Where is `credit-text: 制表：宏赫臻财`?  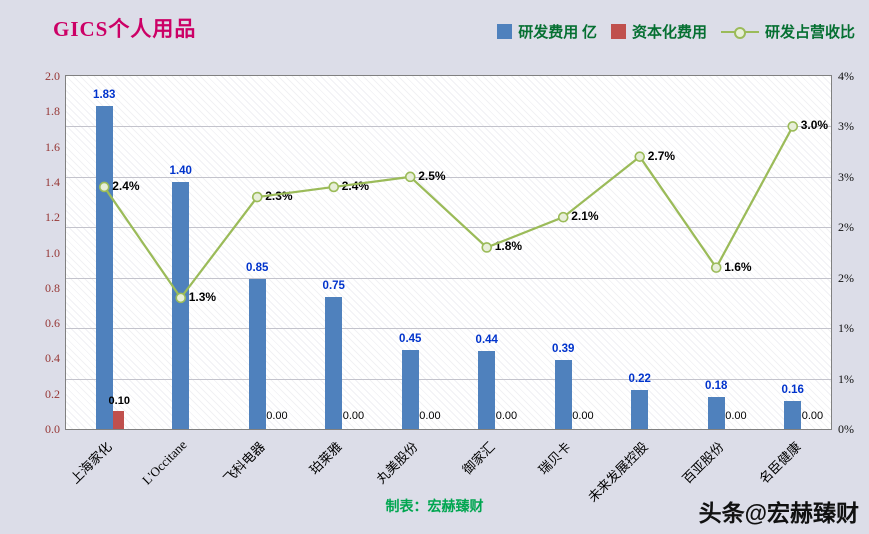
credit-text: 制表：宏赫臻财 is located at coordinates (434, 507).